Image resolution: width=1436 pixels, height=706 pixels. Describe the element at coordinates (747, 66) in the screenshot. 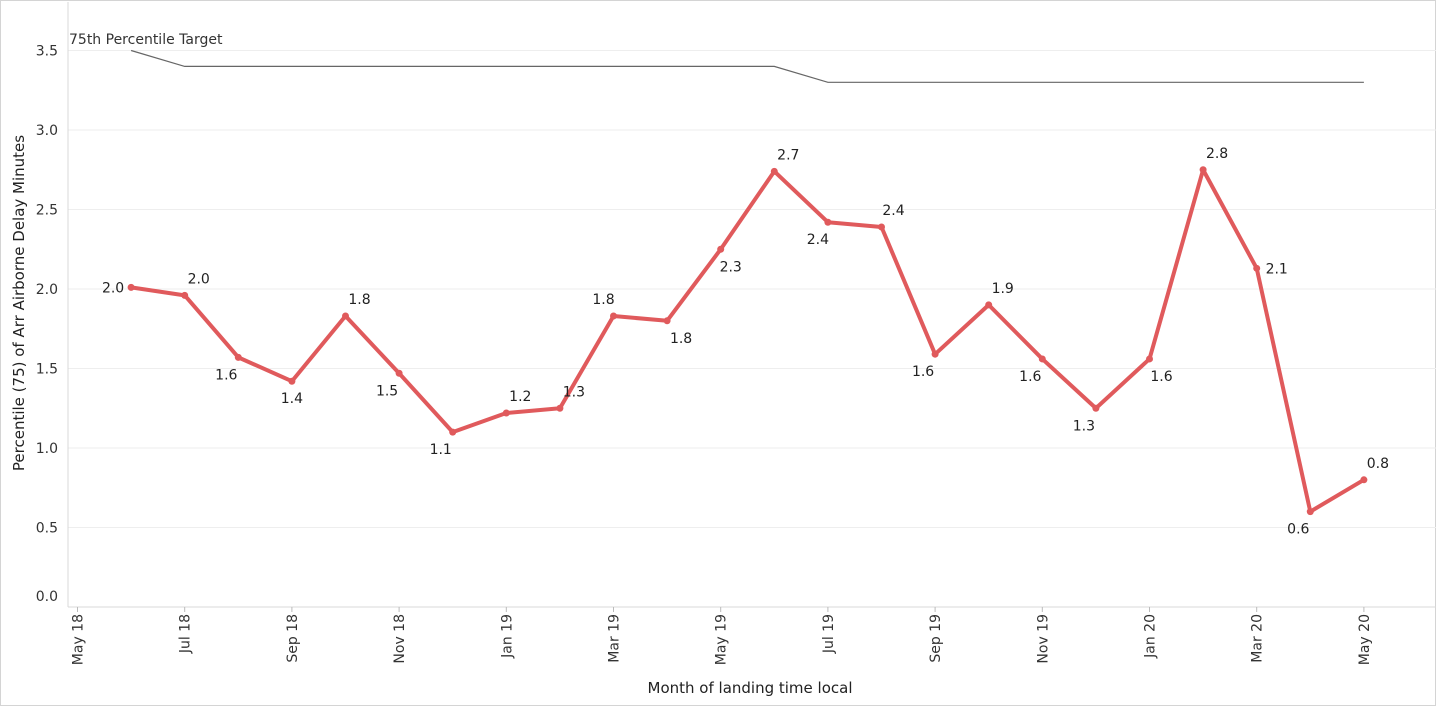

I see `reference-line` at that location.